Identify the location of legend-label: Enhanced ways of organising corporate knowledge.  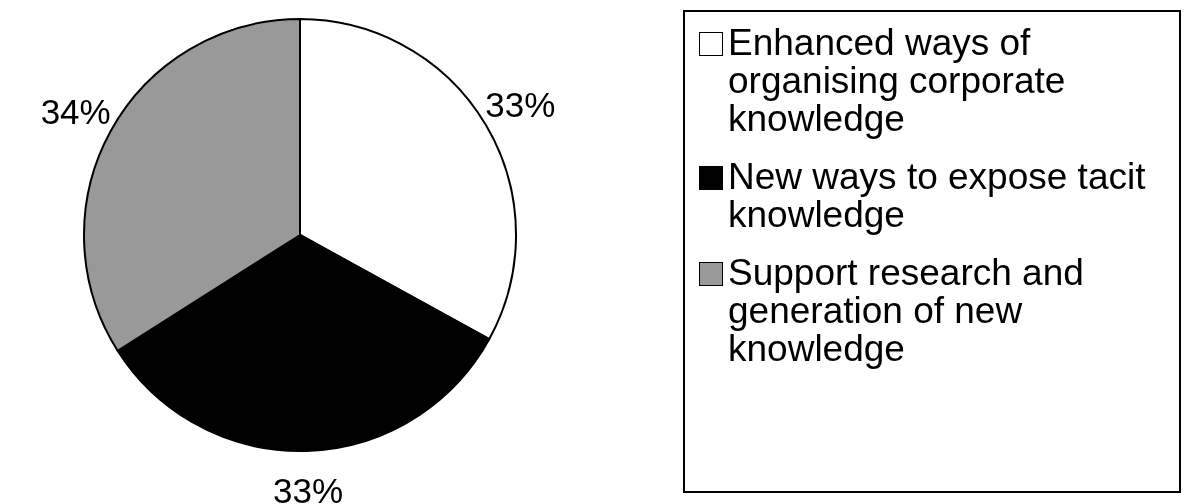
(897, 80).